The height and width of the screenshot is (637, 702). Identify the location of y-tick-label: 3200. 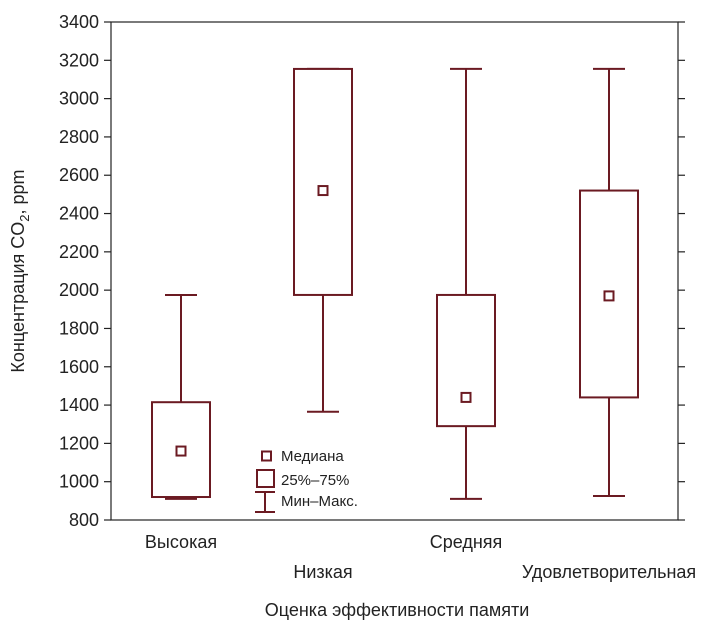
(79, 60).